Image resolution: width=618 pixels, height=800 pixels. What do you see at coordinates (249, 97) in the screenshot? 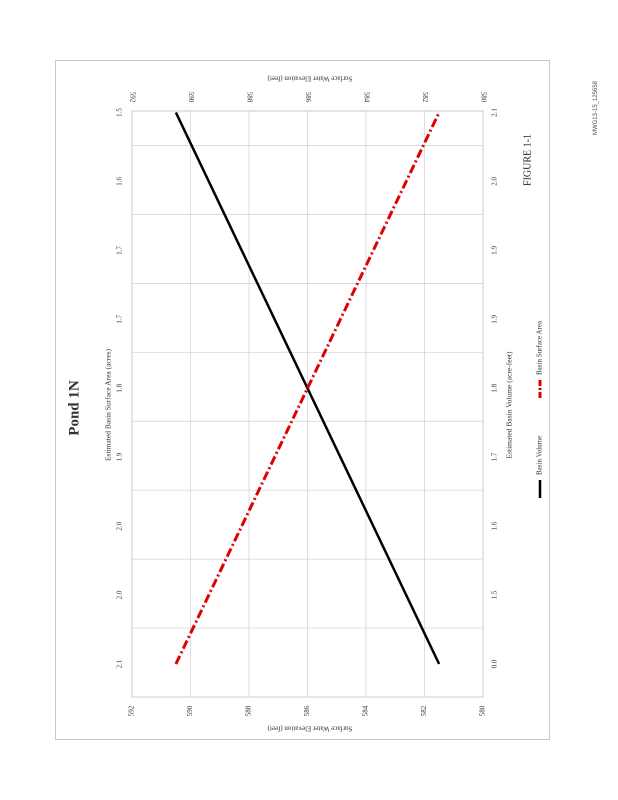
I see `y-tick-label-top: 588` at bounding box center [249, 97].